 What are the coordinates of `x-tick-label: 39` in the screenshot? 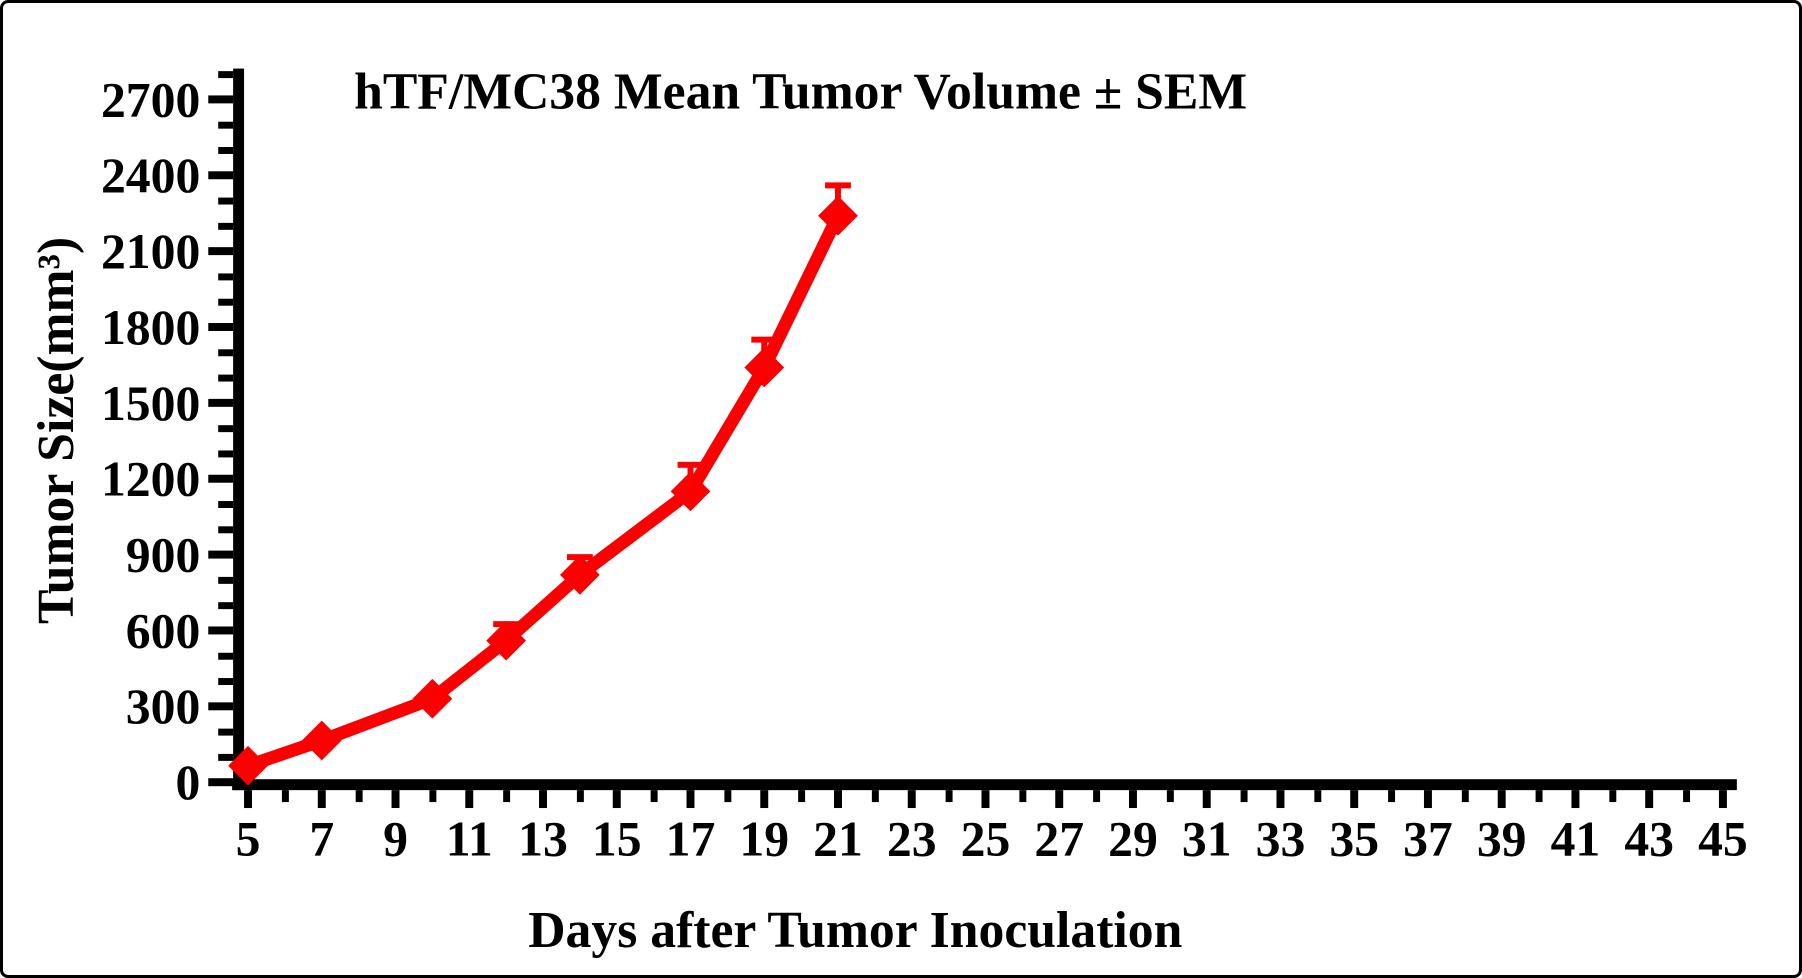 It's located at (1502, 839).